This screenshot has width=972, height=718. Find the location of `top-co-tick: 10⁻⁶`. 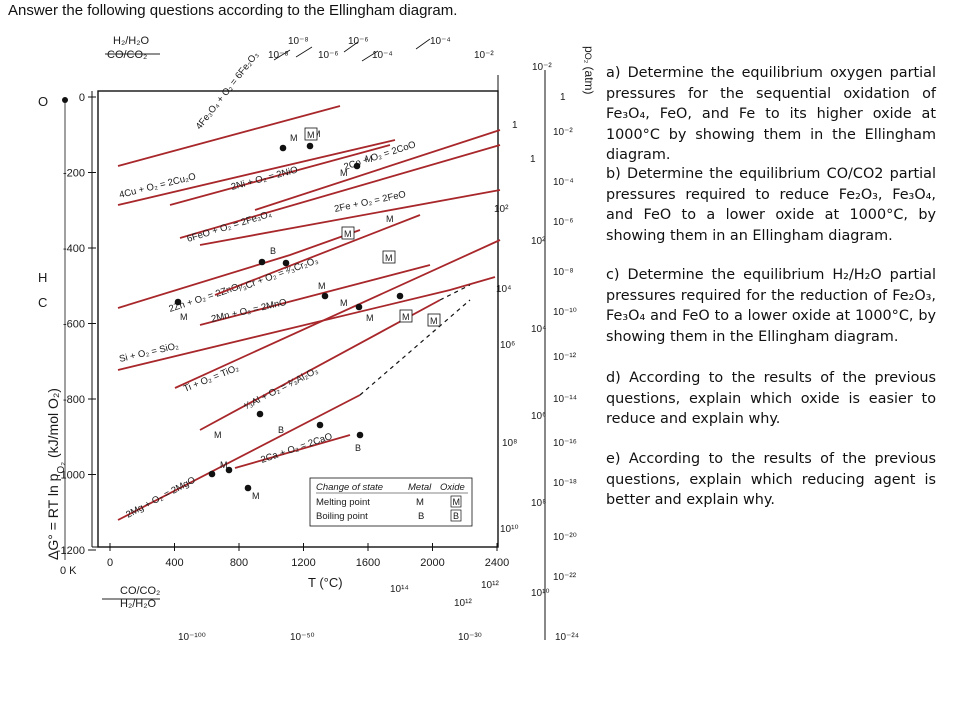

top-co-tick: 10⁻⁶ is located at coordinates (328, 55).